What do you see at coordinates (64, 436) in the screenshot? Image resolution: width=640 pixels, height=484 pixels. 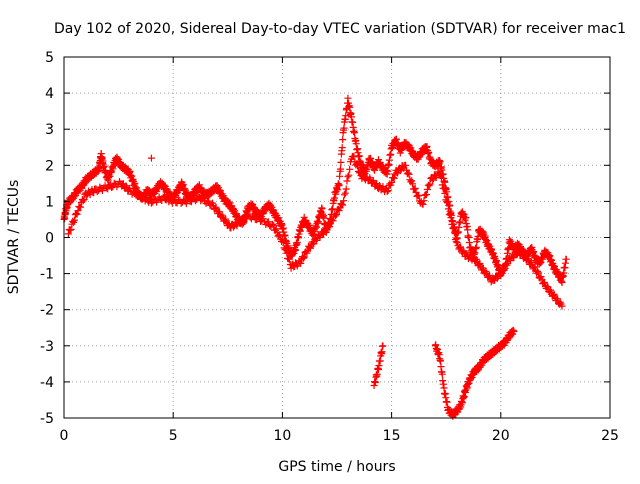 I see `x-tick-label: 0` at bounding box center [64, 436].